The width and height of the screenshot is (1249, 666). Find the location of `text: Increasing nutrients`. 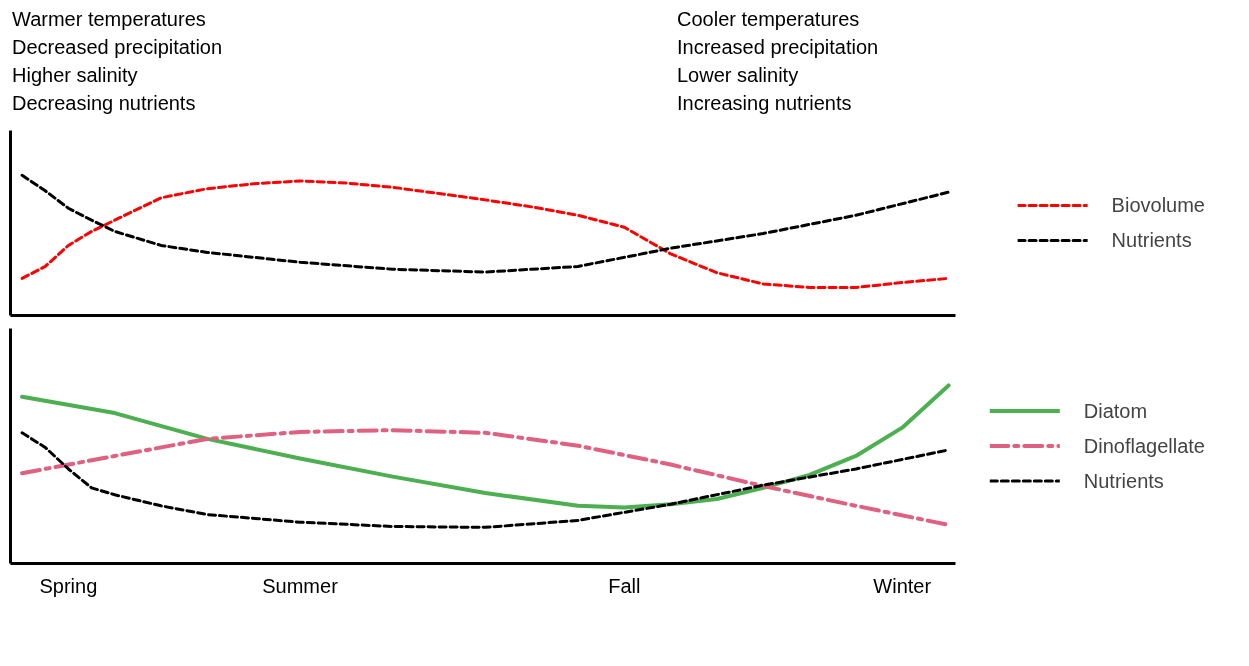

text: Increasing nutrients is located at coordinates (764, 103).